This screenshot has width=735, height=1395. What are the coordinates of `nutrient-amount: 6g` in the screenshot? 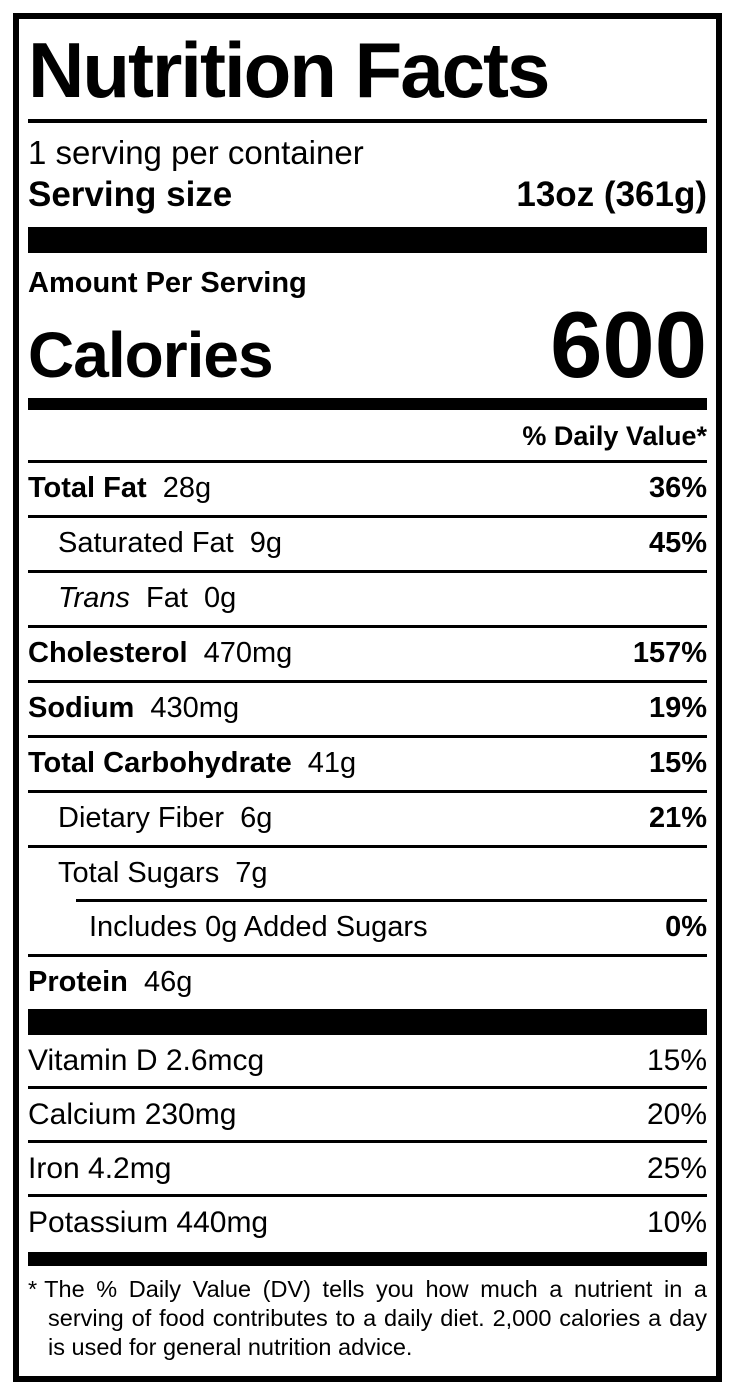 It's located at (256, 817).